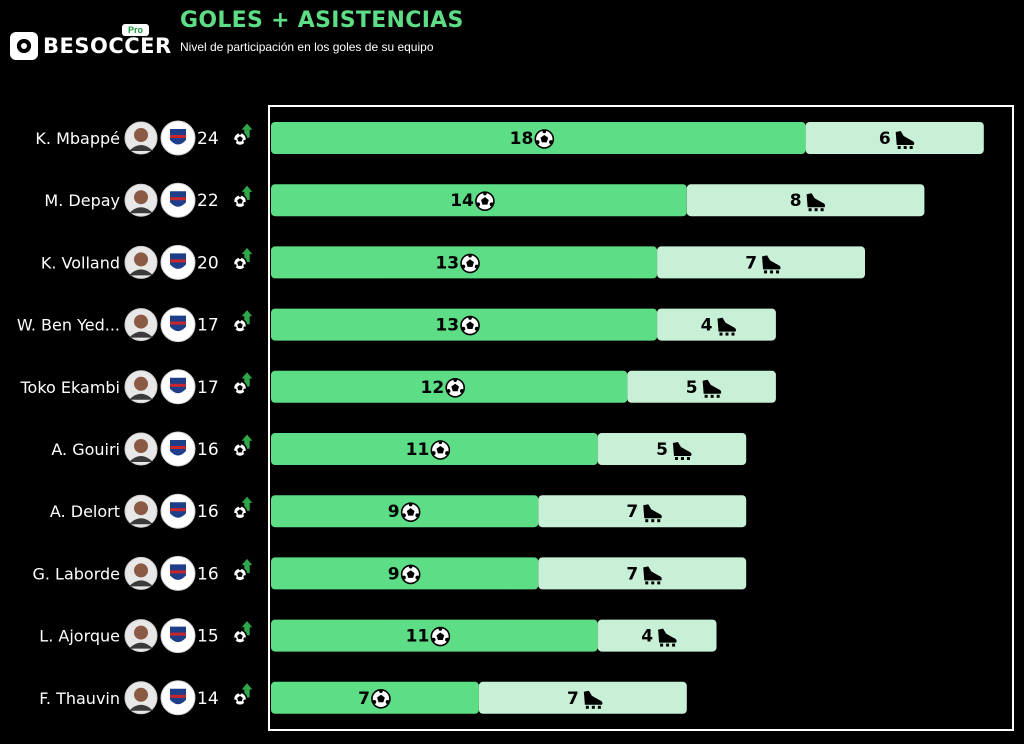 The image size is (1024, 744). I want to click on assists-value-label: 6, so click(885, 139).